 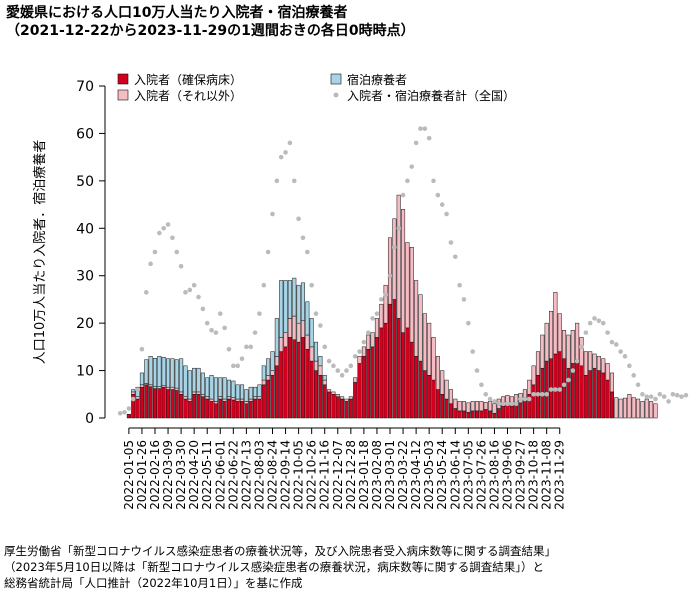 What do you see at coordinates (233, 475) in the screenshot?
I see `x-tick-label: 2022-06-22` at bounding box center [233, 475].